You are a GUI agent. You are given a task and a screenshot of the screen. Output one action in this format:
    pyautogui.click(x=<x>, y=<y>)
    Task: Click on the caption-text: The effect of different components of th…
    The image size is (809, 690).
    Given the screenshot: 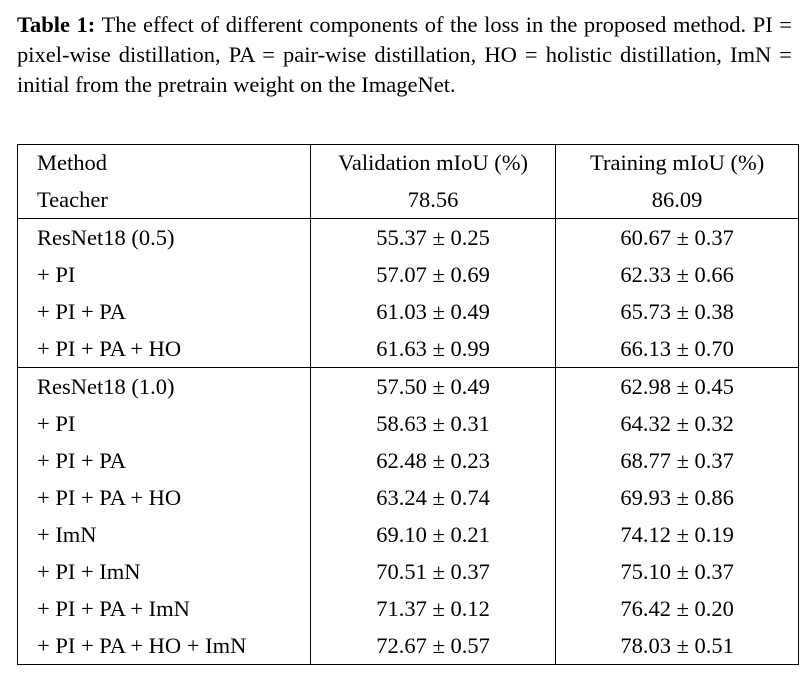 What is the action you would take?
    pyautogui.click(x=404, y=54)
    